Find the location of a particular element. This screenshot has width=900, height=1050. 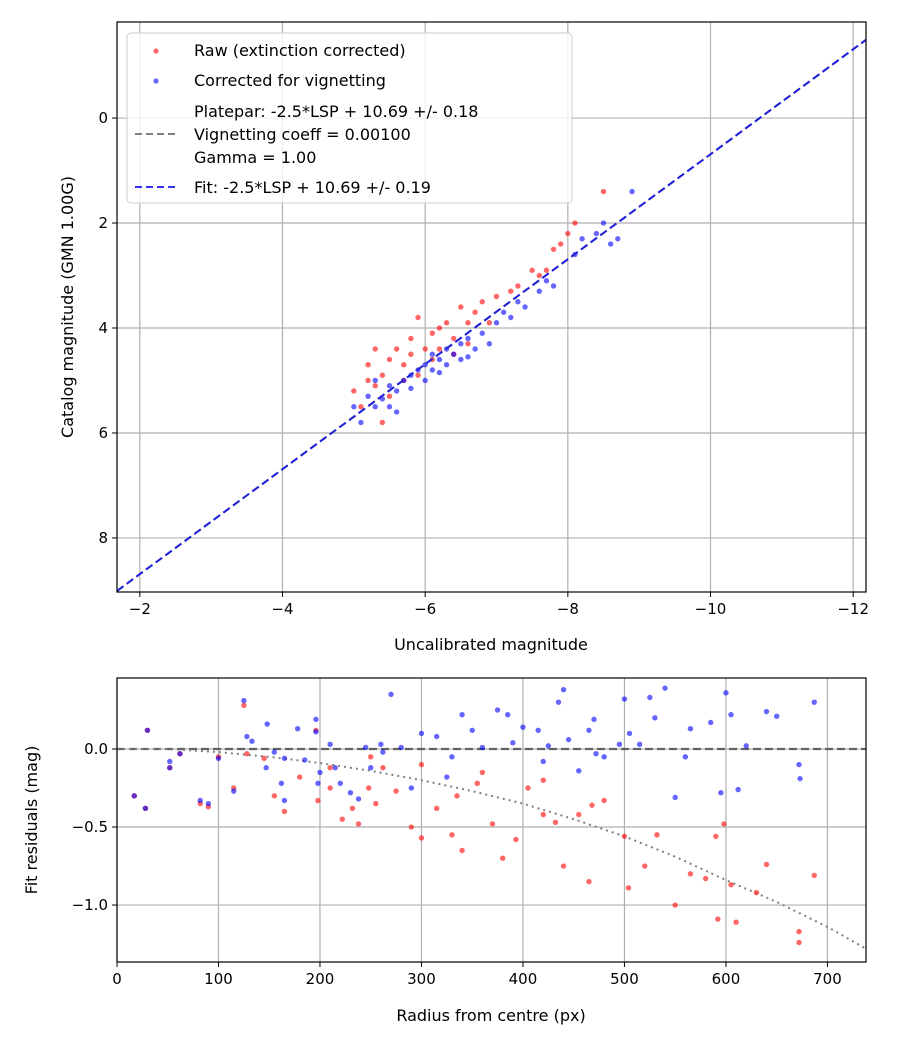

x-tick-label: −2 is located at coordinates (140, 609).